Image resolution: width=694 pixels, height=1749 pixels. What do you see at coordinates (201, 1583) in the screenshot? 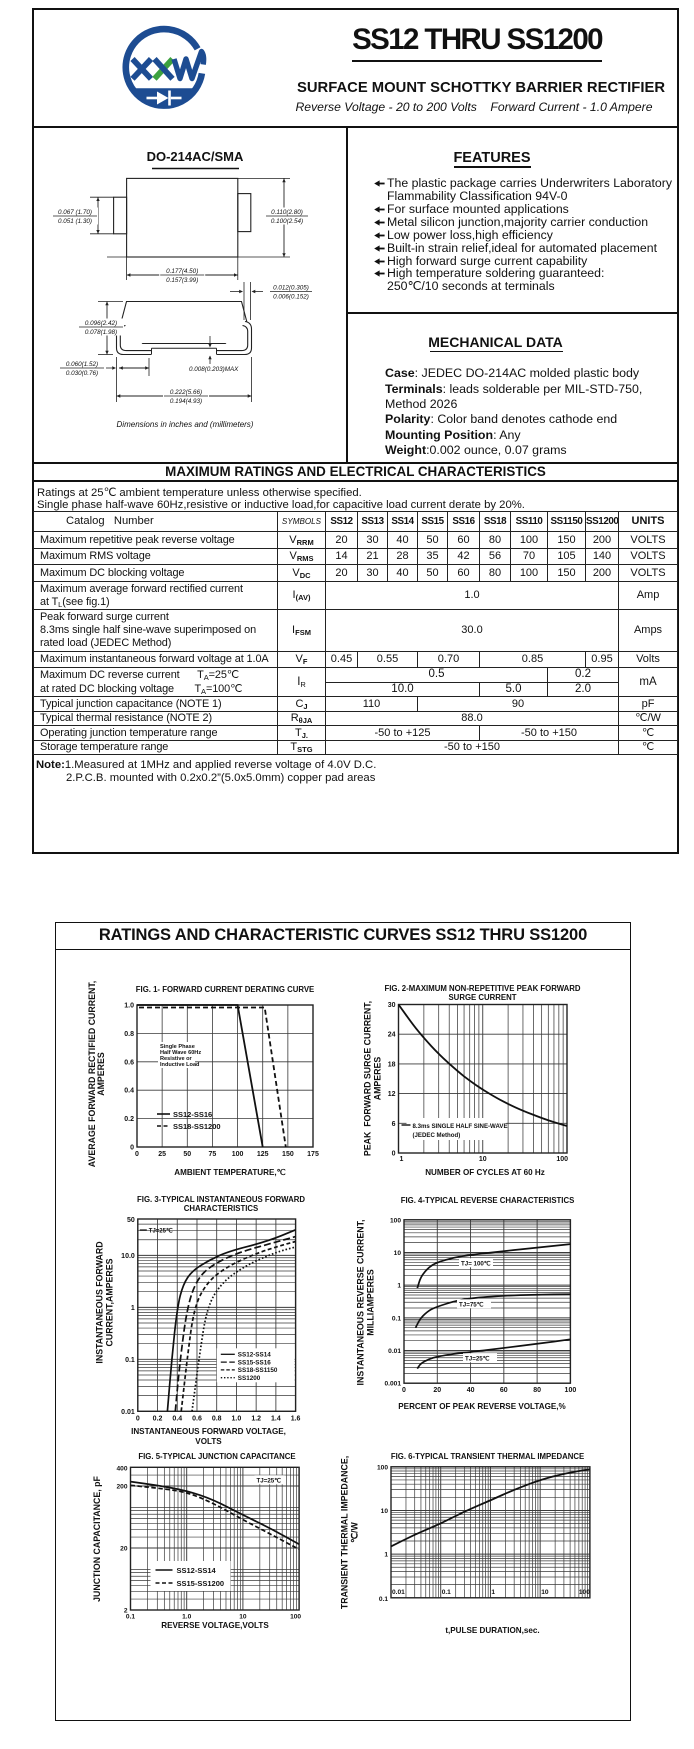
I see `svg-text: SS15-SS1200` at bounding box center [201, 1583].